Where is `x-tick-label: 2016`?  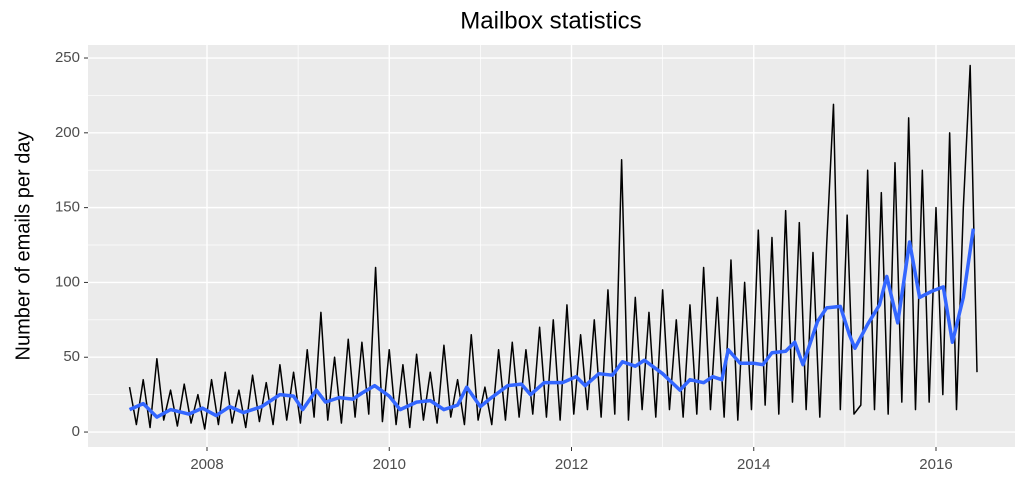 x-tick-label: 2016 is located at coordinates (935, 464).